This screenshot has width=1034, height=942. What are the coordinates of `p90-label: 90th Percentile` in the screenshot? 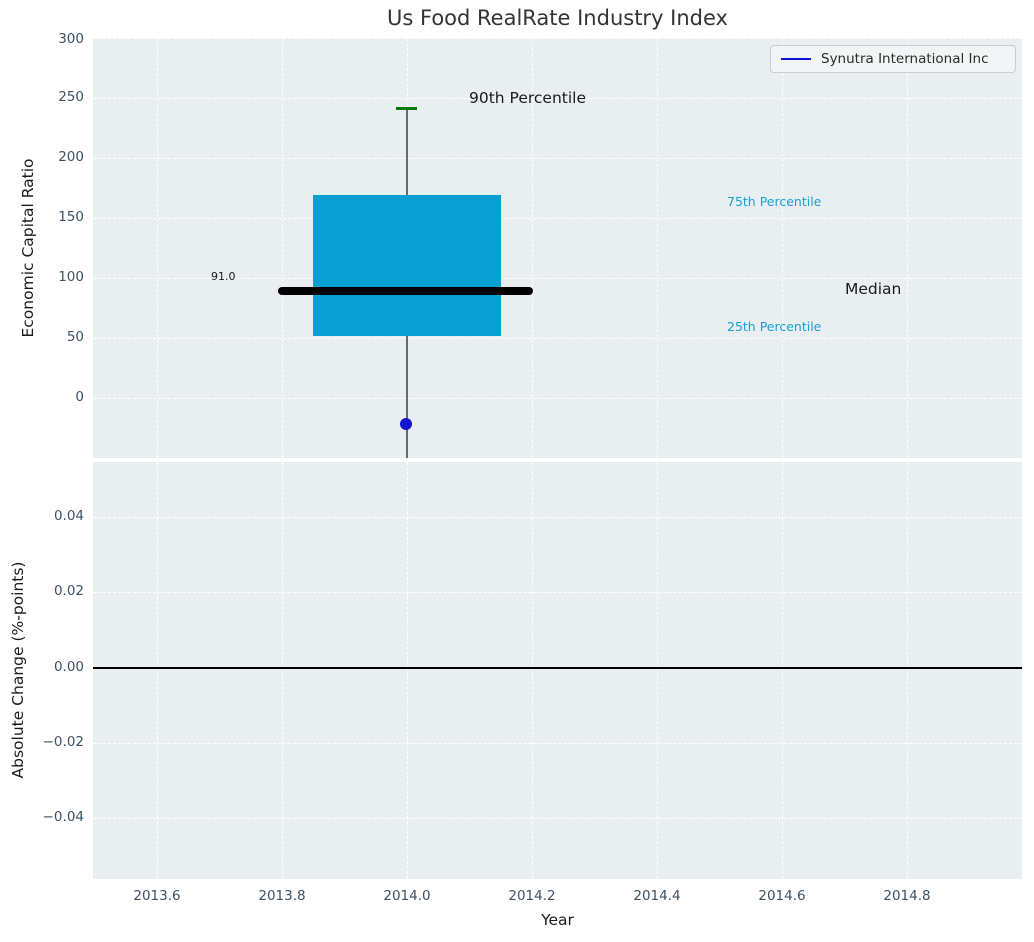 It's located at (528, 98).